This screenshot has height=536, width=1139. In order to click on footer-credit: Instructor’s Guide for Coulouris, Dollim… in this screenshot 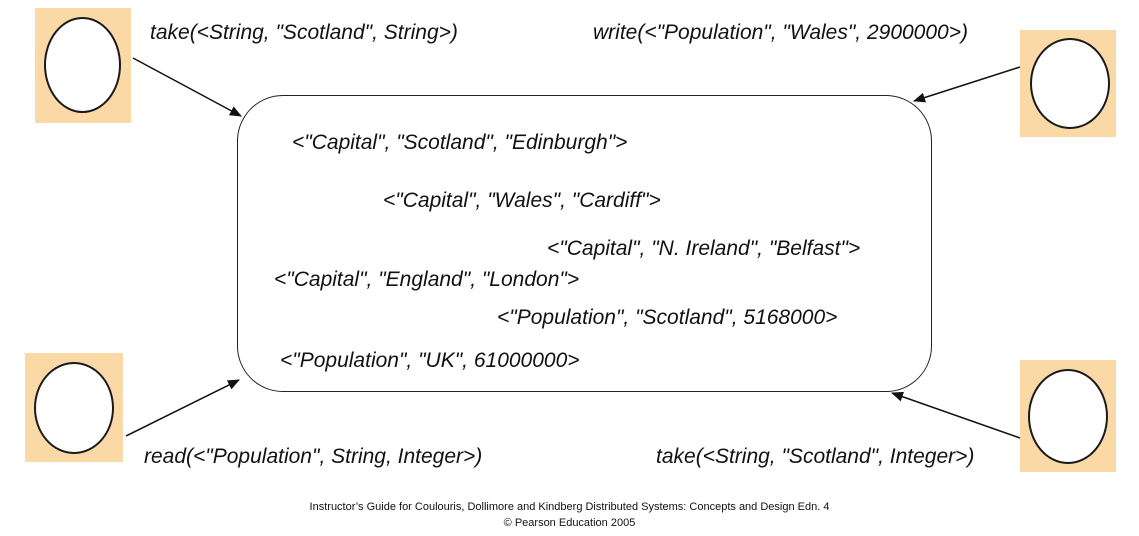, I will do `click(569, 507)`.